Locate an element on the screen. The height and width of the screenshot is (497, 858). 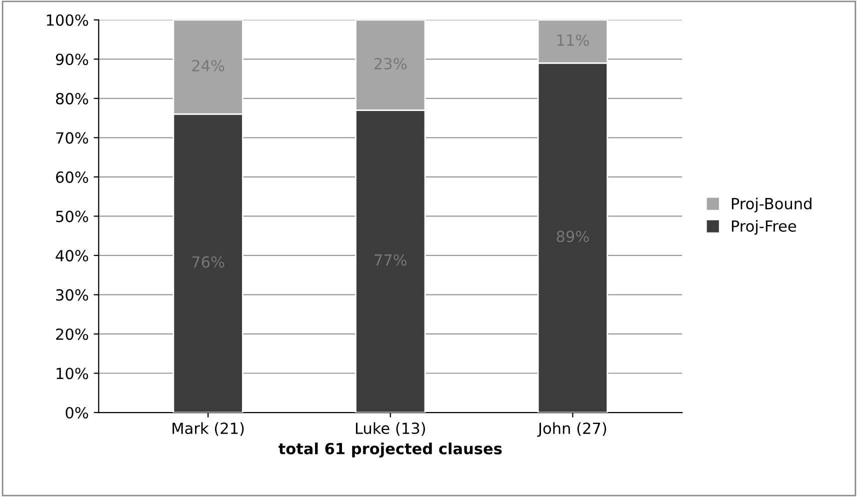
y-tick-label: 30% is located at coordinates (72, 295).